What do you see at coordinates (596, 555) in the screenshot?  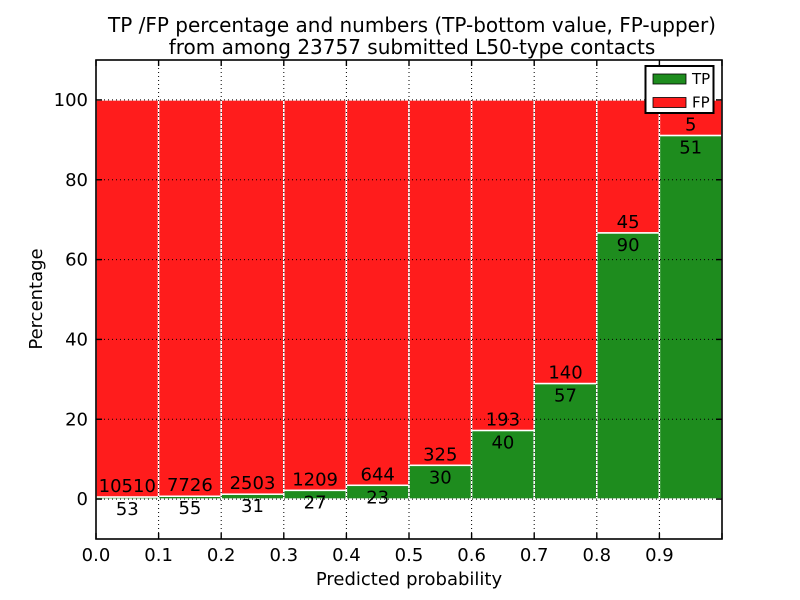 I see `x-tick-label: 0.8` at bounding box center [596, 555].